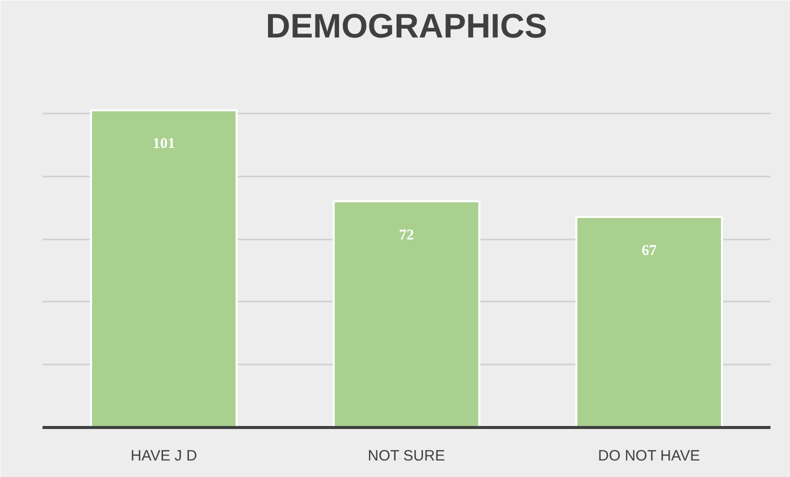  I want to click on data-label: 67, so click(650, 251).